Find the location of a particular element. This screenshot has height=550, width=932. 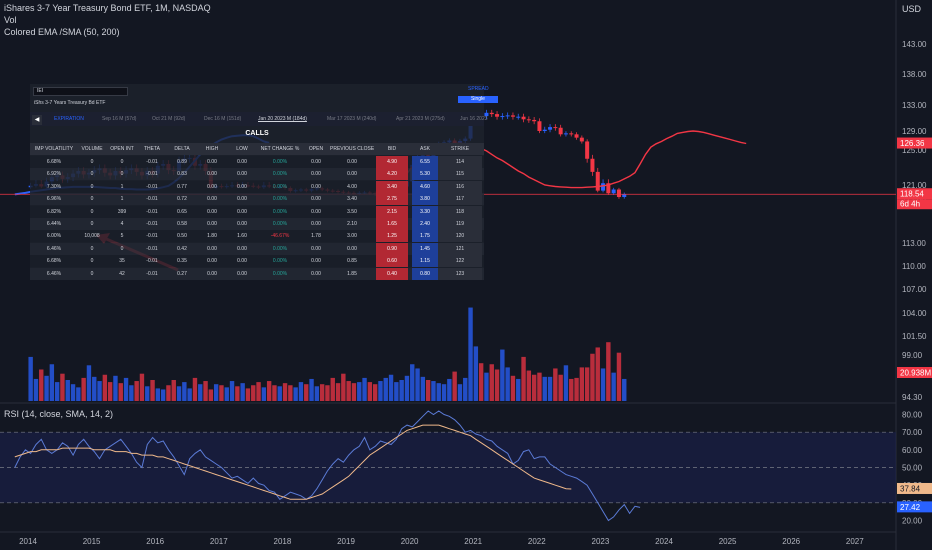

price-tick-label: 110.00 is located at coordinates (914, 266).